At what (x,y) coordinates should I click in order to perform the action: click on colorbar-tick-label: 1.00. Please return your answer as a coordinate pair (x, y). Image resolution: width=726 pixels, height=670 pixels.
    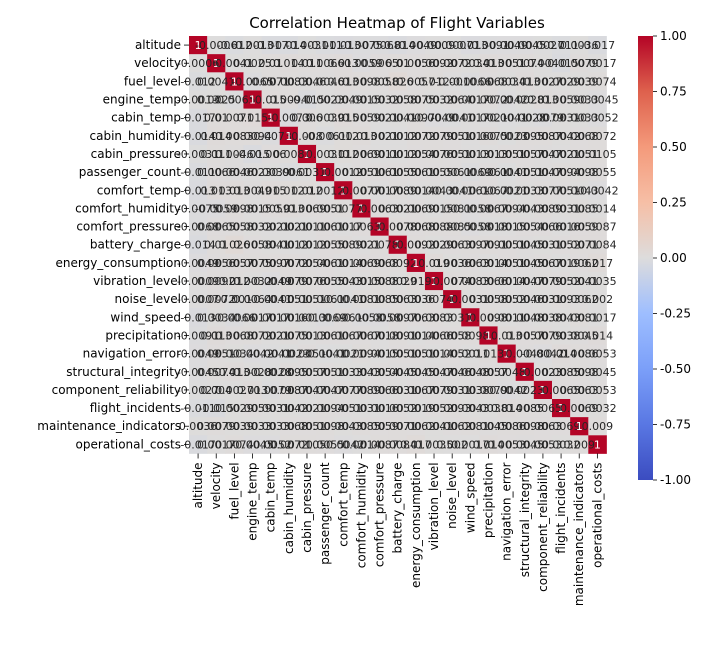
    Looking at the image, I should click on (673, 36).